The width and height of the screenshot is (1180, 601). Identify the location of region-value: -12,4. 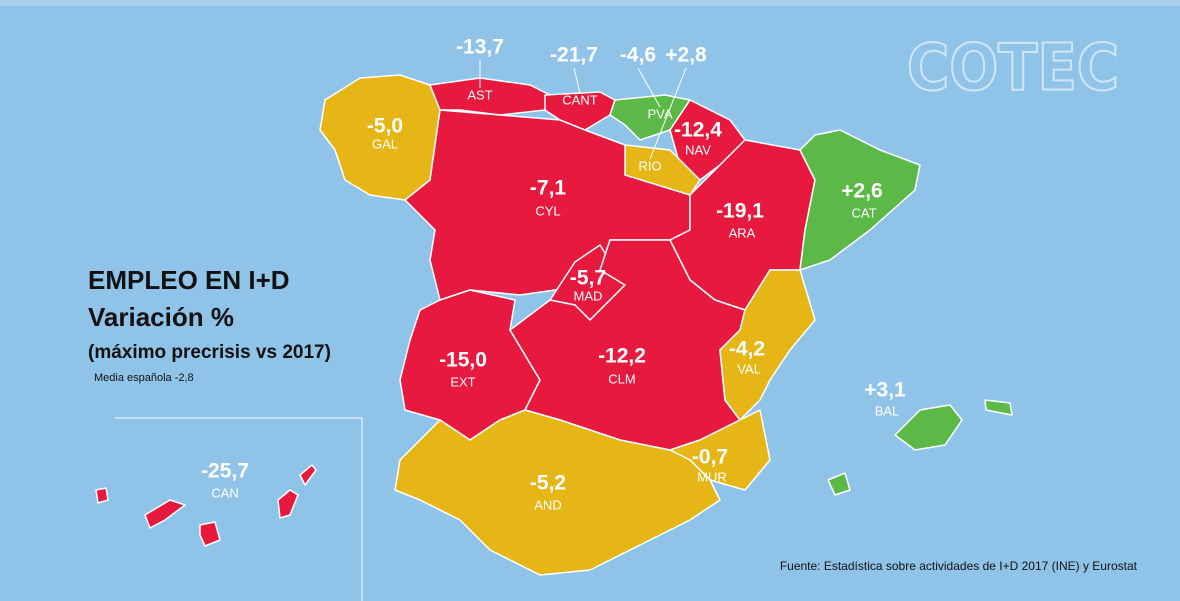
(698, 130).